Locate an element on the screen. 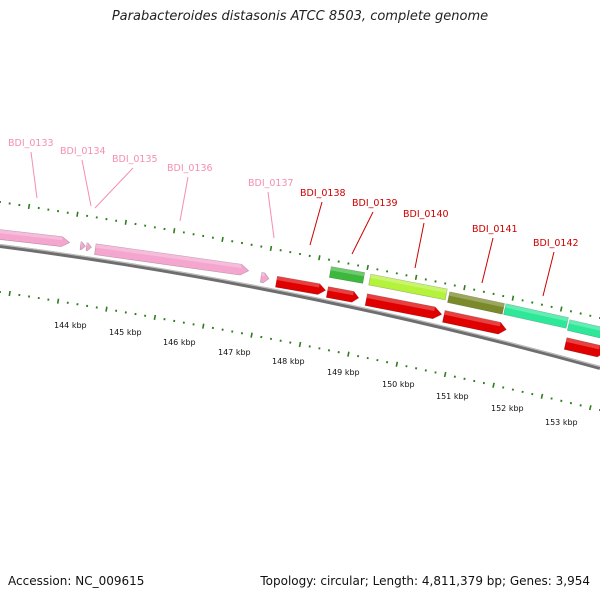 Image resolution: width=600 pixels, height=600 pixels. teal-feature-a-body is located at coordinates (536, 316).